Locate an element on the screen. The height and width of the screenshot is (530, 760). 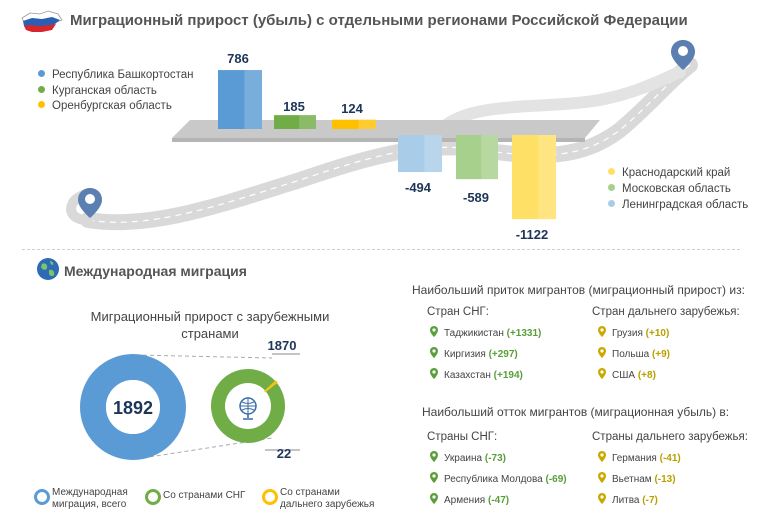
outflow-far-item: Литва (-7) is located at coordinates (628, 499).